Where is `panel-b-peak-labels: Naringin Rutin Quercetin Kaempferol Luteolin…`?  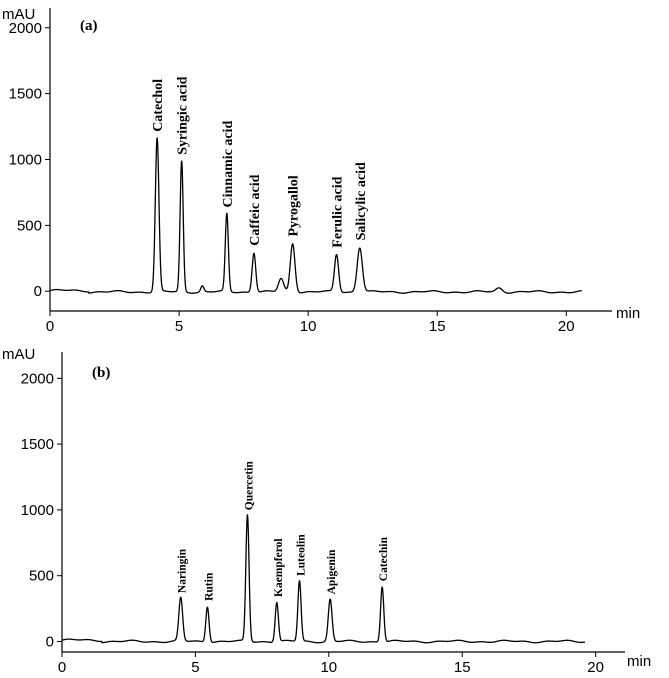 panel-b-peak-labels: Naringin Rutin Quercetin Kaempferol Luteolin… is located at coordinates (284, 531).